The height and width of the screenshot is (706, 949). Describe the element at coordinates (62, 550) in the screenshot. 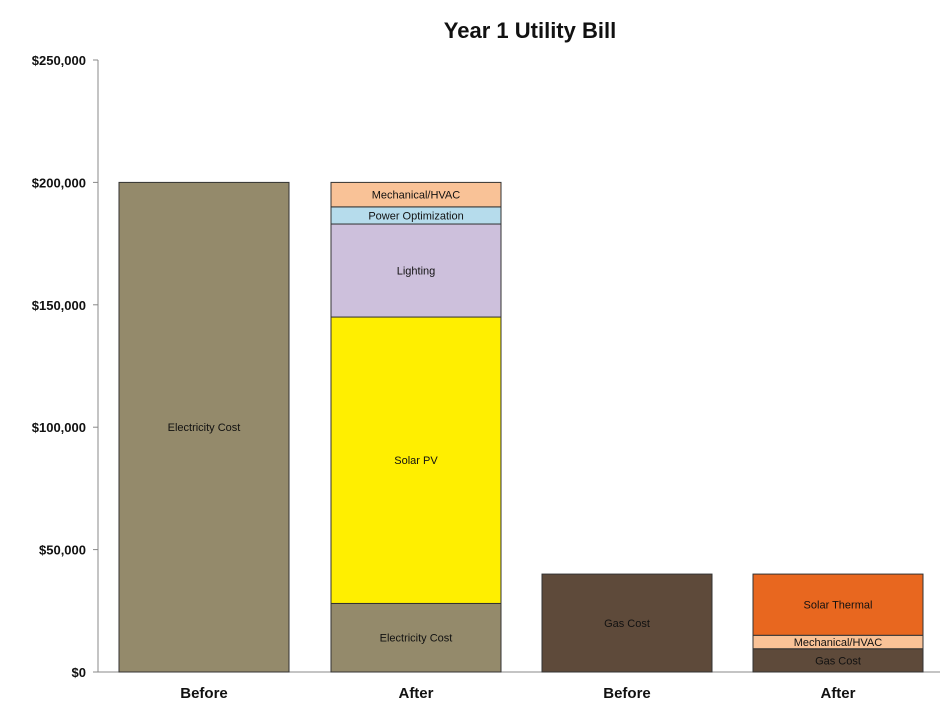

I see `y-tick-label: $50,000` at that location.